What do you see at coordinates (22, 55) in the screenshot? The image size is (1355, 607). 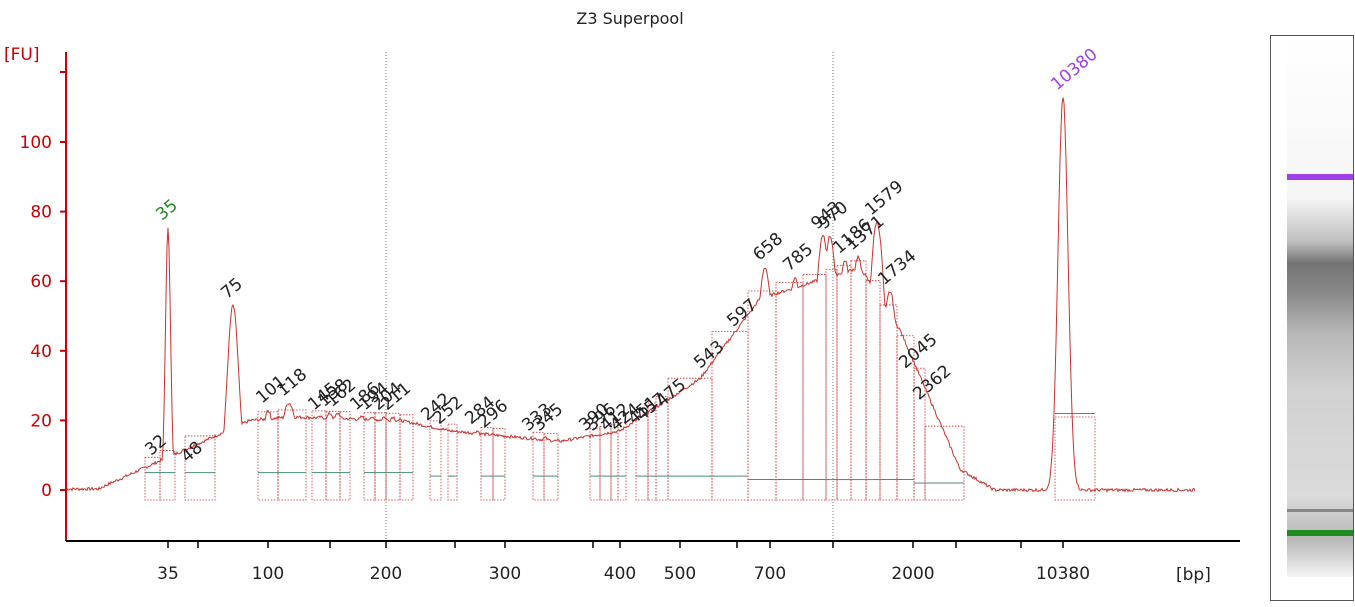 I see `y-axis-label: [FU]` at bounding box center [22, 55].